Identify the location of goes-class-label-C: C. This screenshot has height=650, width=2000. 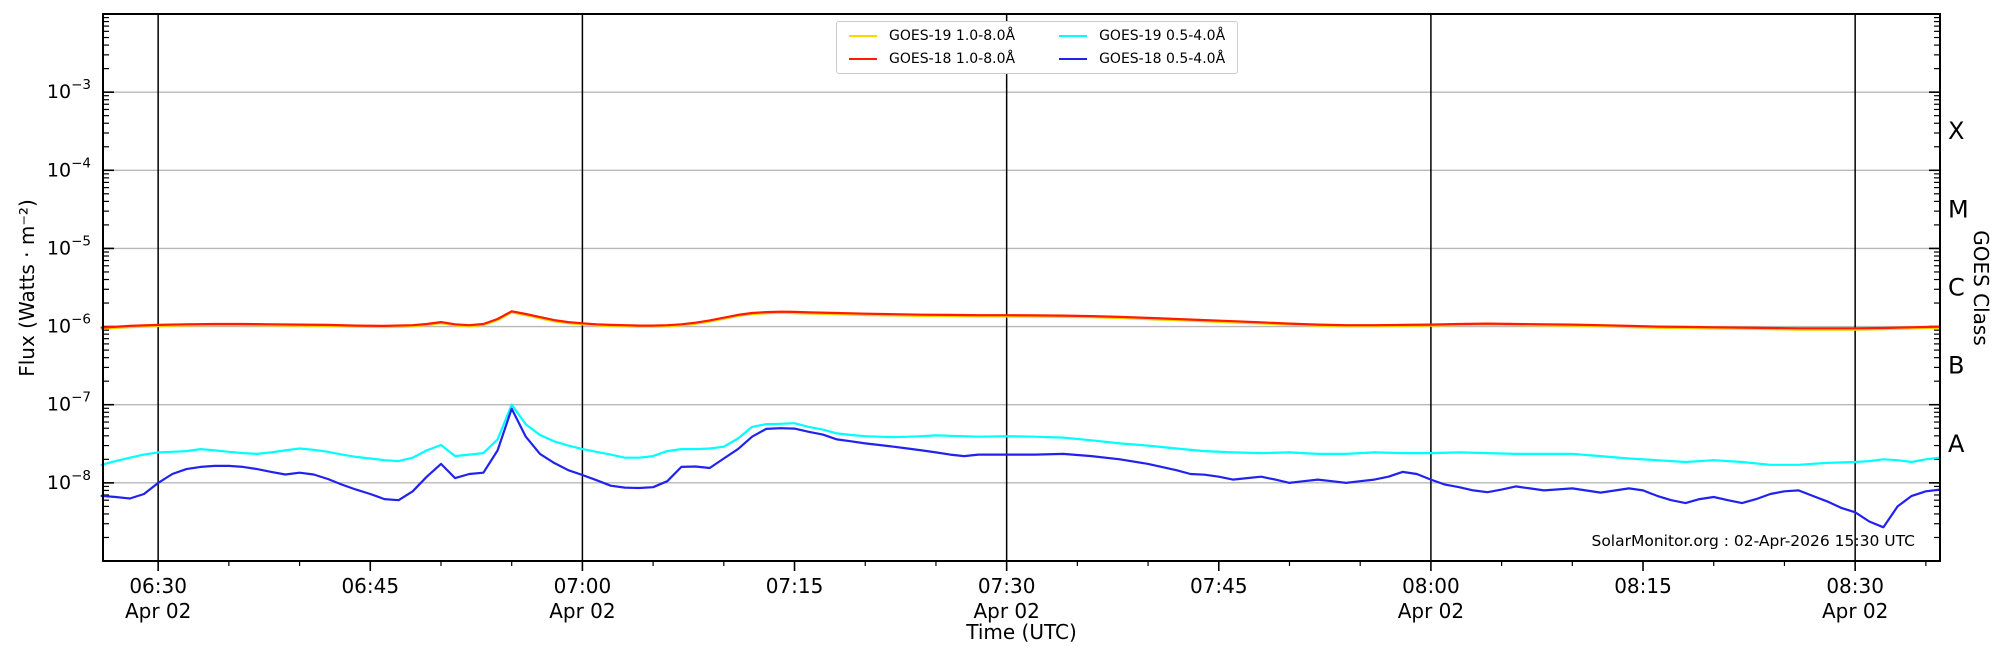
(1956, 288).